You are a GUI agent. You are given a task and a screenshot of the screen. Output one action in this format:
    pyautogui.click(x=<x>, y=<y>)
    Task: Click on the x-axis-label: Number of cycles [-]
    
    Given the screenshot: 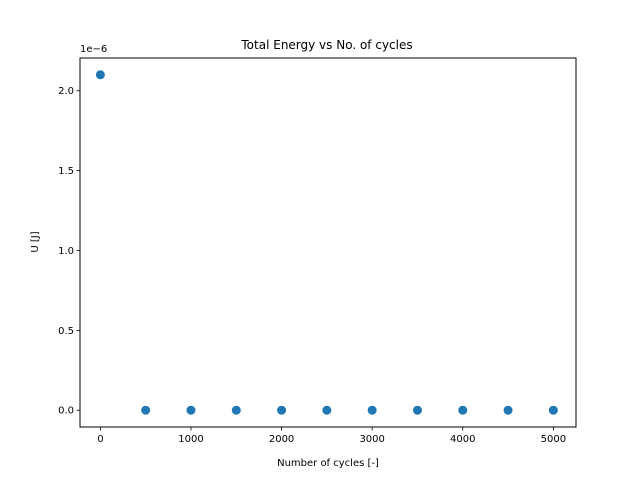 What is the action you would take?
    pyautogui.click(x=328, y=463)
    